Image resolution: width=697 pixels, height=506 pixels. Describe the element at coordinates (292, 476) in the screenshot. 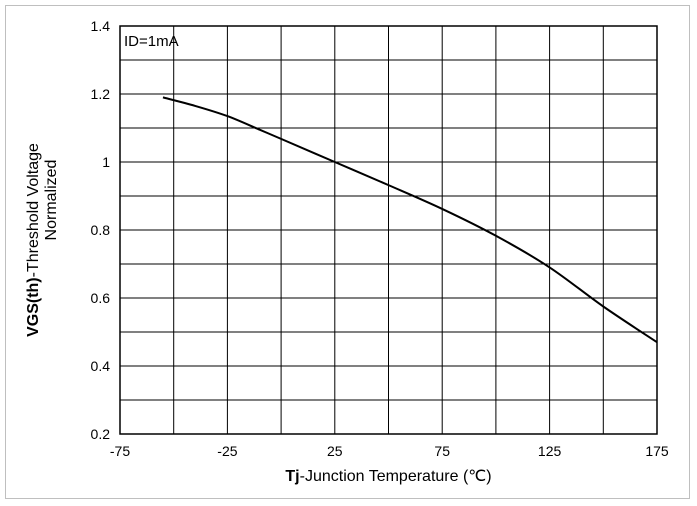

I see `x-axis-label-bold: Tj` at that location.